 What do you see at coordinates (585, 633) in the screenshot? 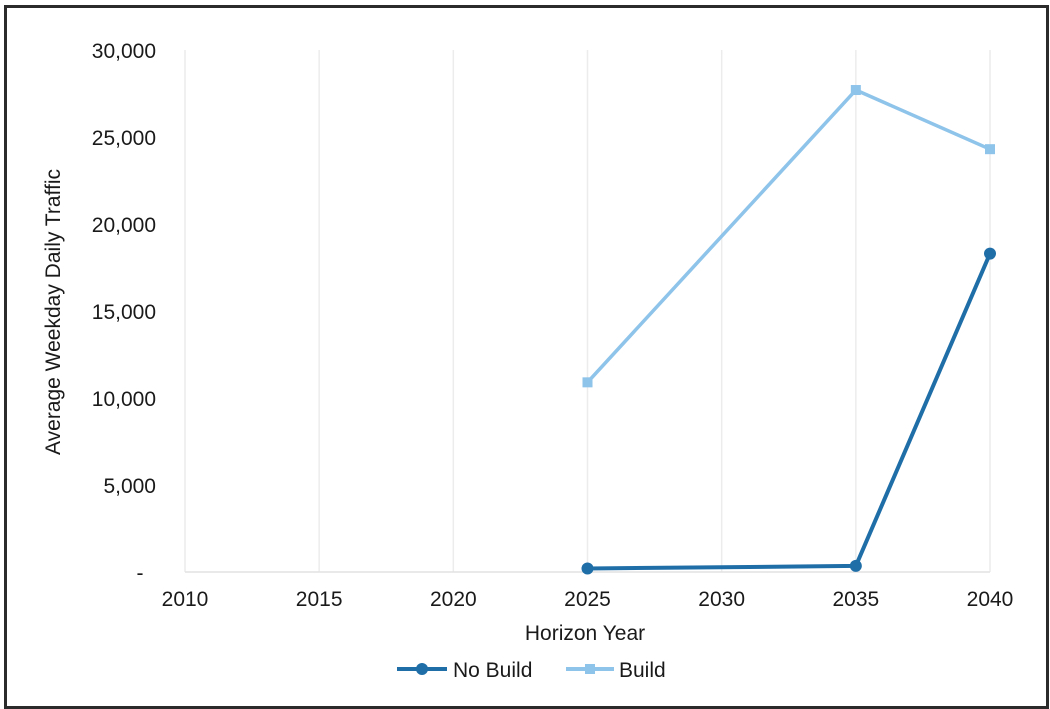
I see `x-axis-title: Horizon Year` at bounding box center [585, 633].